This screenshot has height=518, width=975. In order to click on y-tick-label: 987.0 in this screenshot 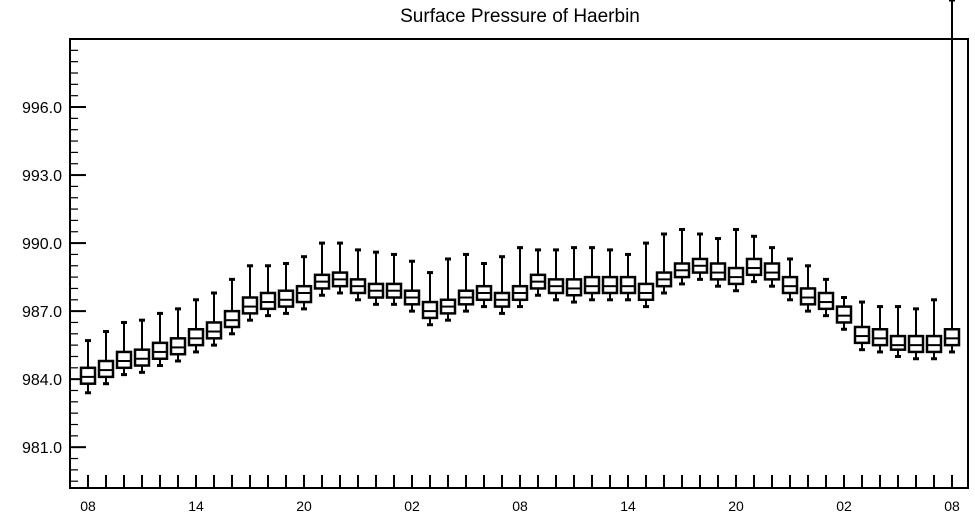, I will do `click(42, 312)`.